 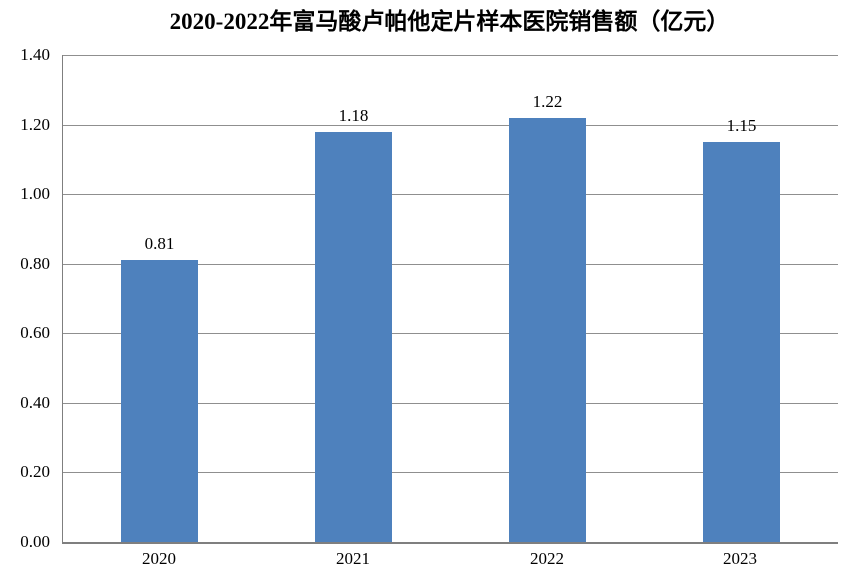 What do you see at coordinates (450, 125) in the screenshot?
I see `gridline-1.20` at bounding box center [450, 125].